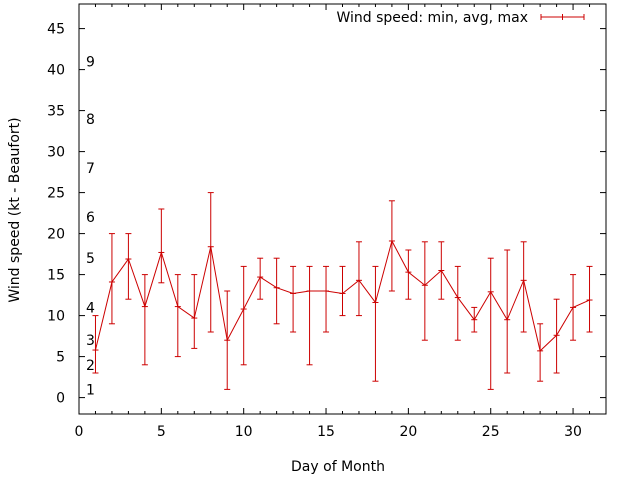 This screenshot has width=640, height=480. I want to click on legend: Wind speed: min, avg, max, so click(460, 18).